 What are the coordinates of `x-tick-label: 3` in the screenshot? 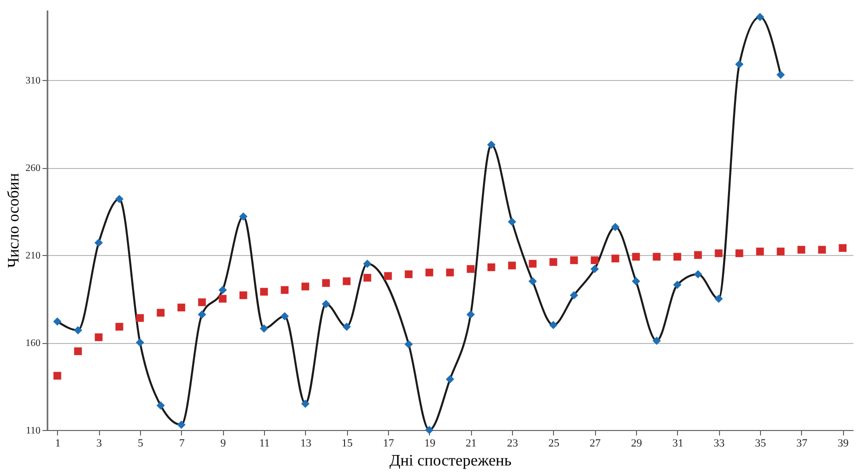 It's located at (99, 444).